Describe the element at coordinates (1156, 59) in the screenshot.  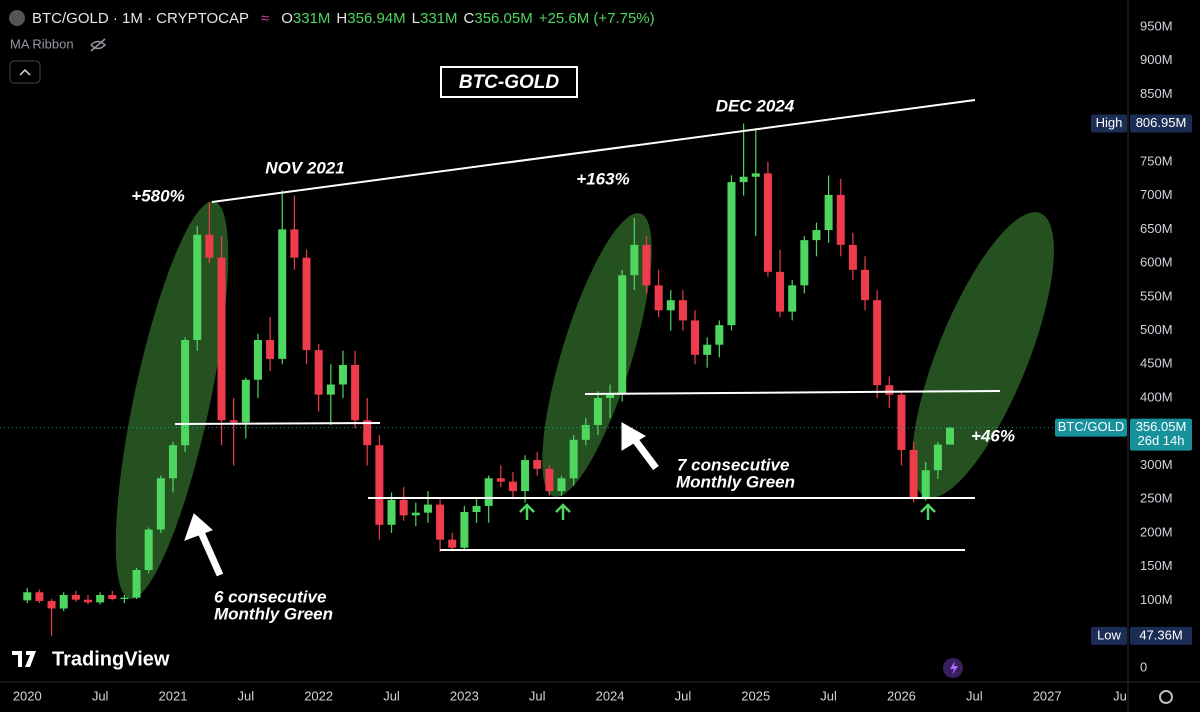
I see `y-tick-label: 900M` at that location.